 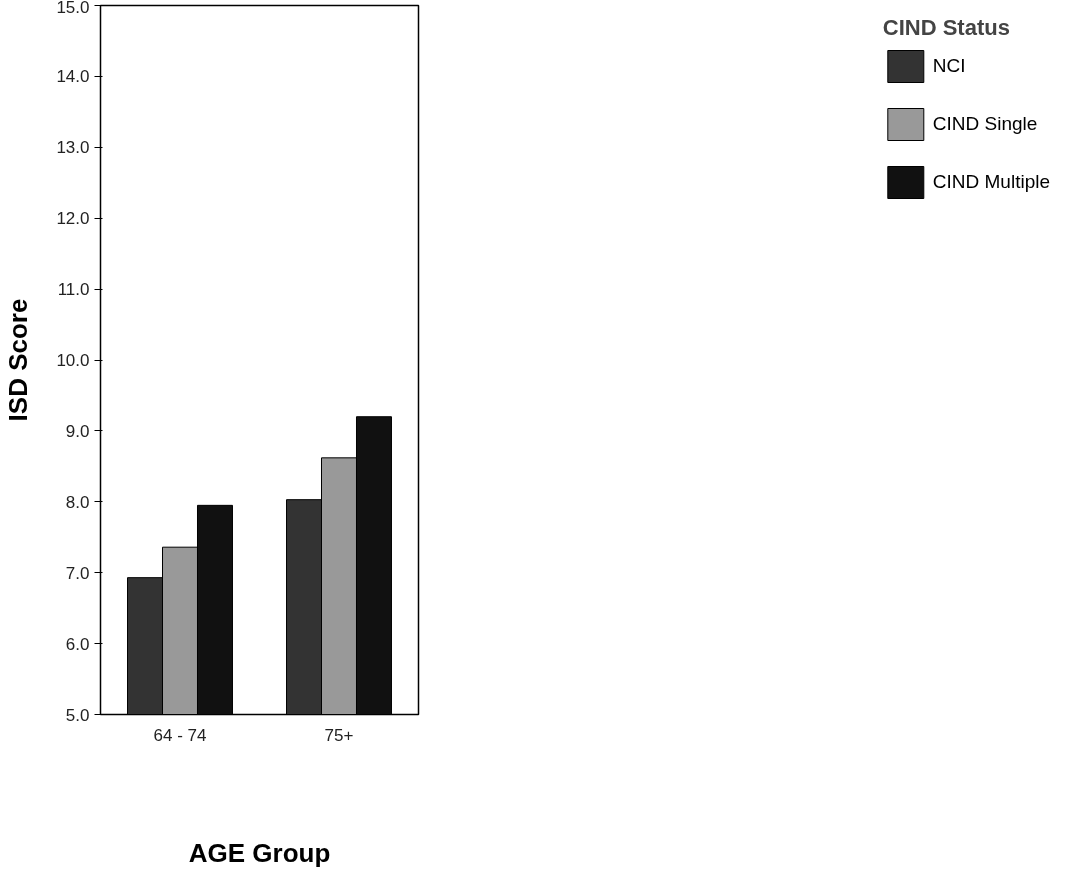 I want to click on legend-title: CIND Status, so click(x=946, y=28).